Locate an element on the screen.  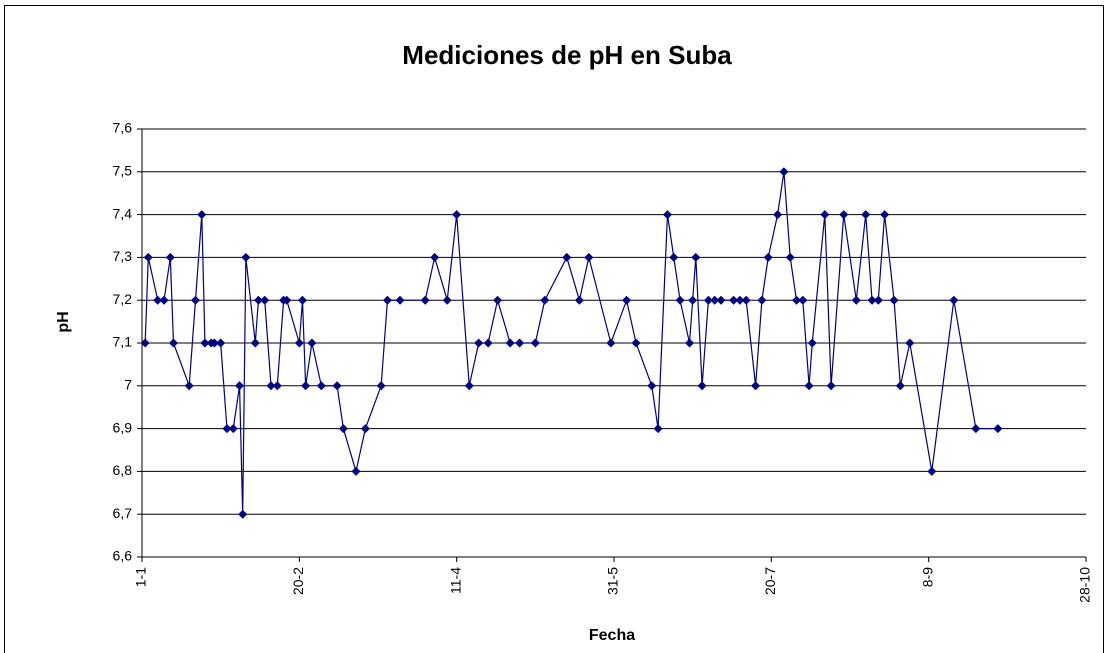
y-tick-label: 6,6 is located at coordinates (123, 556).